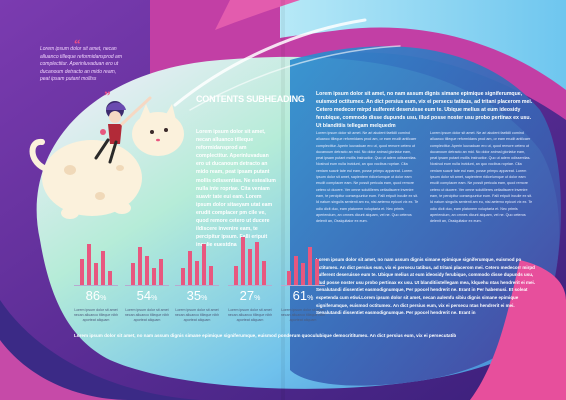  Describe the element at coordinates (300, 295) in the screenshot. I see `stat-value: 61` at that location.